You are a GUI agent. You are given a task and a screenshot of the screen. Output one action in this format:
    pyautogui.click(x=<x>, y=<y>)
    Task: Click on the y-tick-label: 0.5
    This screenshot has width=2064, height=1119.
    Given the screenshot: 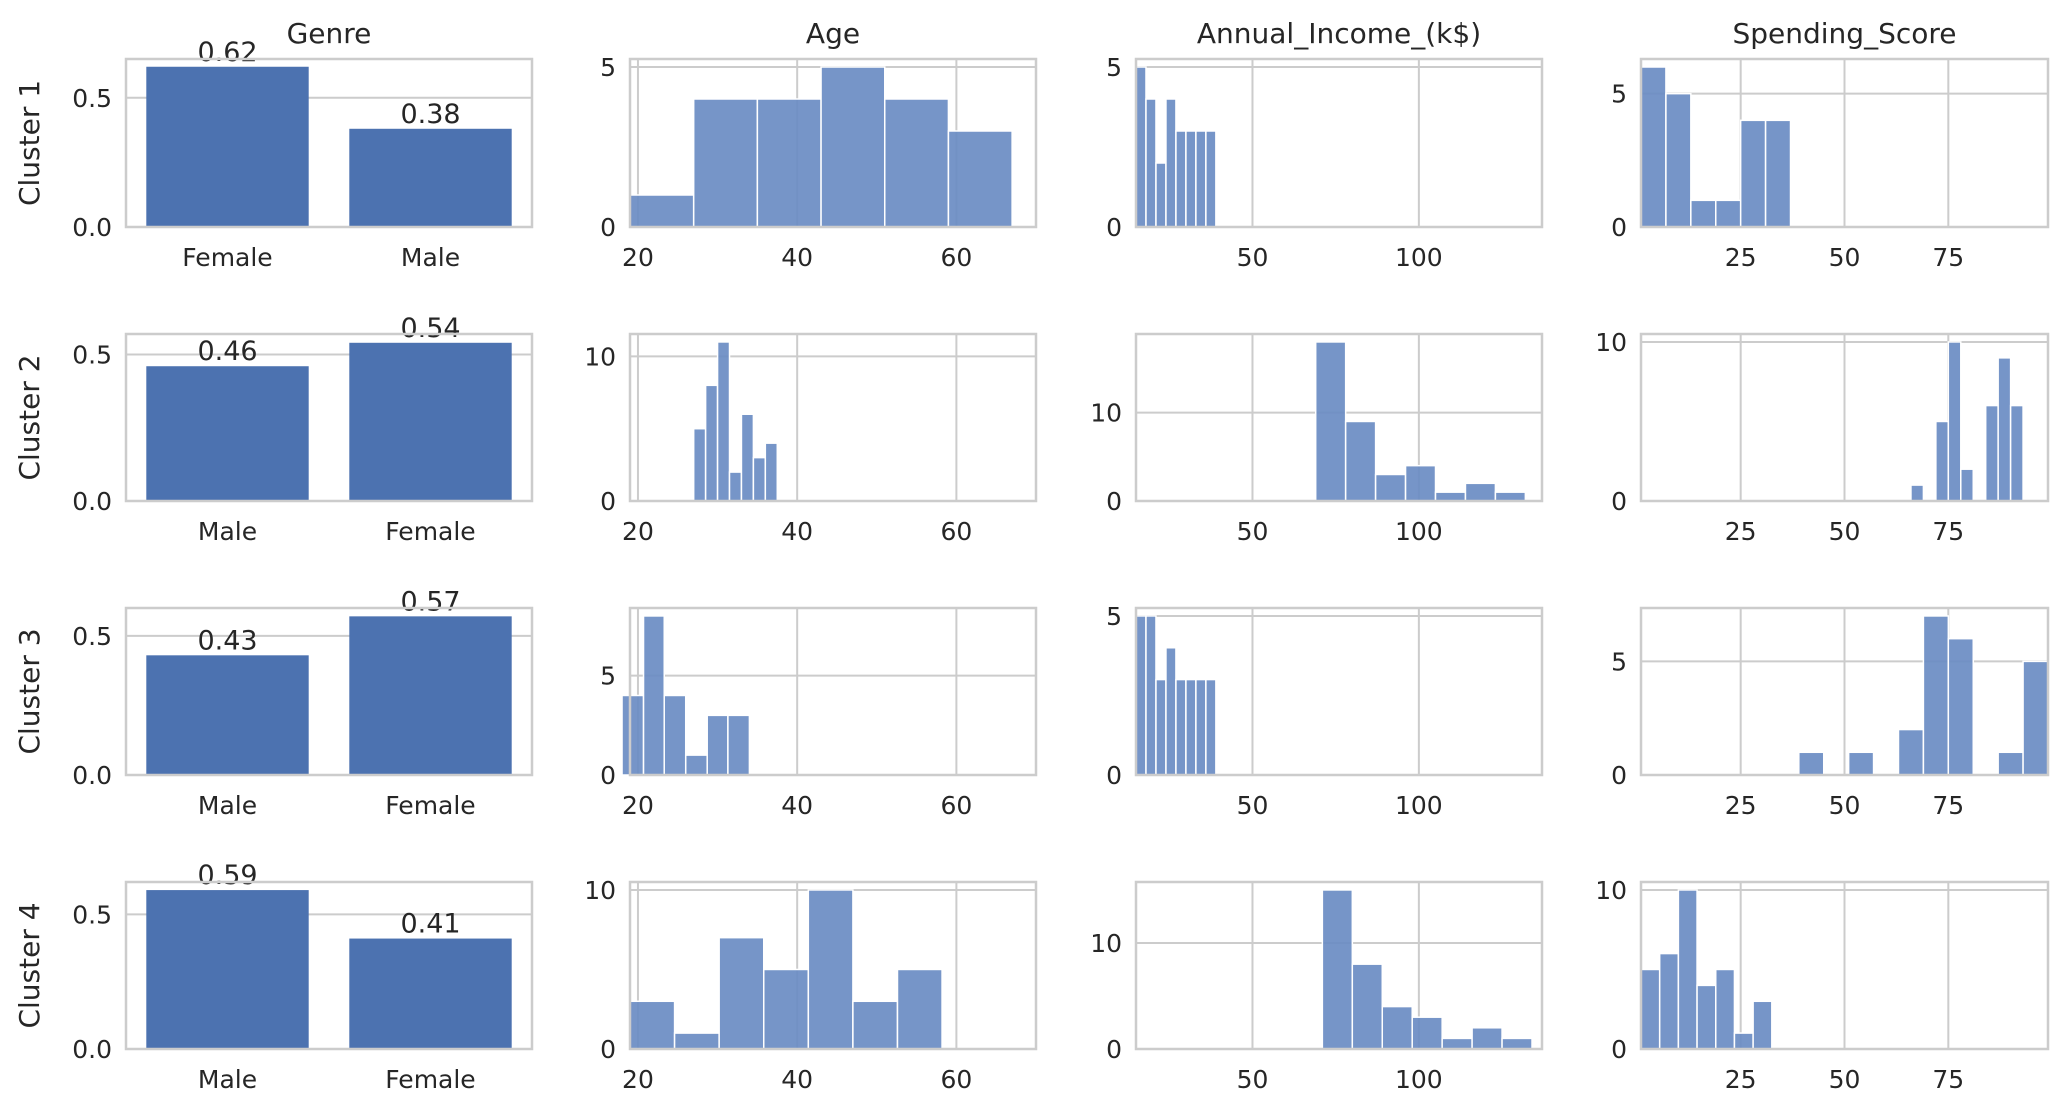 What is the action you would take?
    pyautogui.click(x=92, y=914)
    